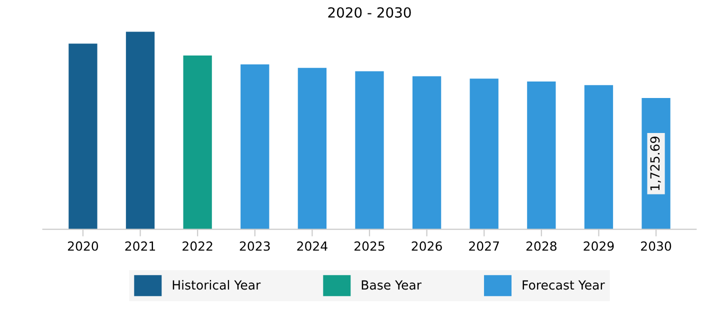 This screenshot has height=323, width=714. I want to click on x-tick-label: 2026, so click(427, 246).